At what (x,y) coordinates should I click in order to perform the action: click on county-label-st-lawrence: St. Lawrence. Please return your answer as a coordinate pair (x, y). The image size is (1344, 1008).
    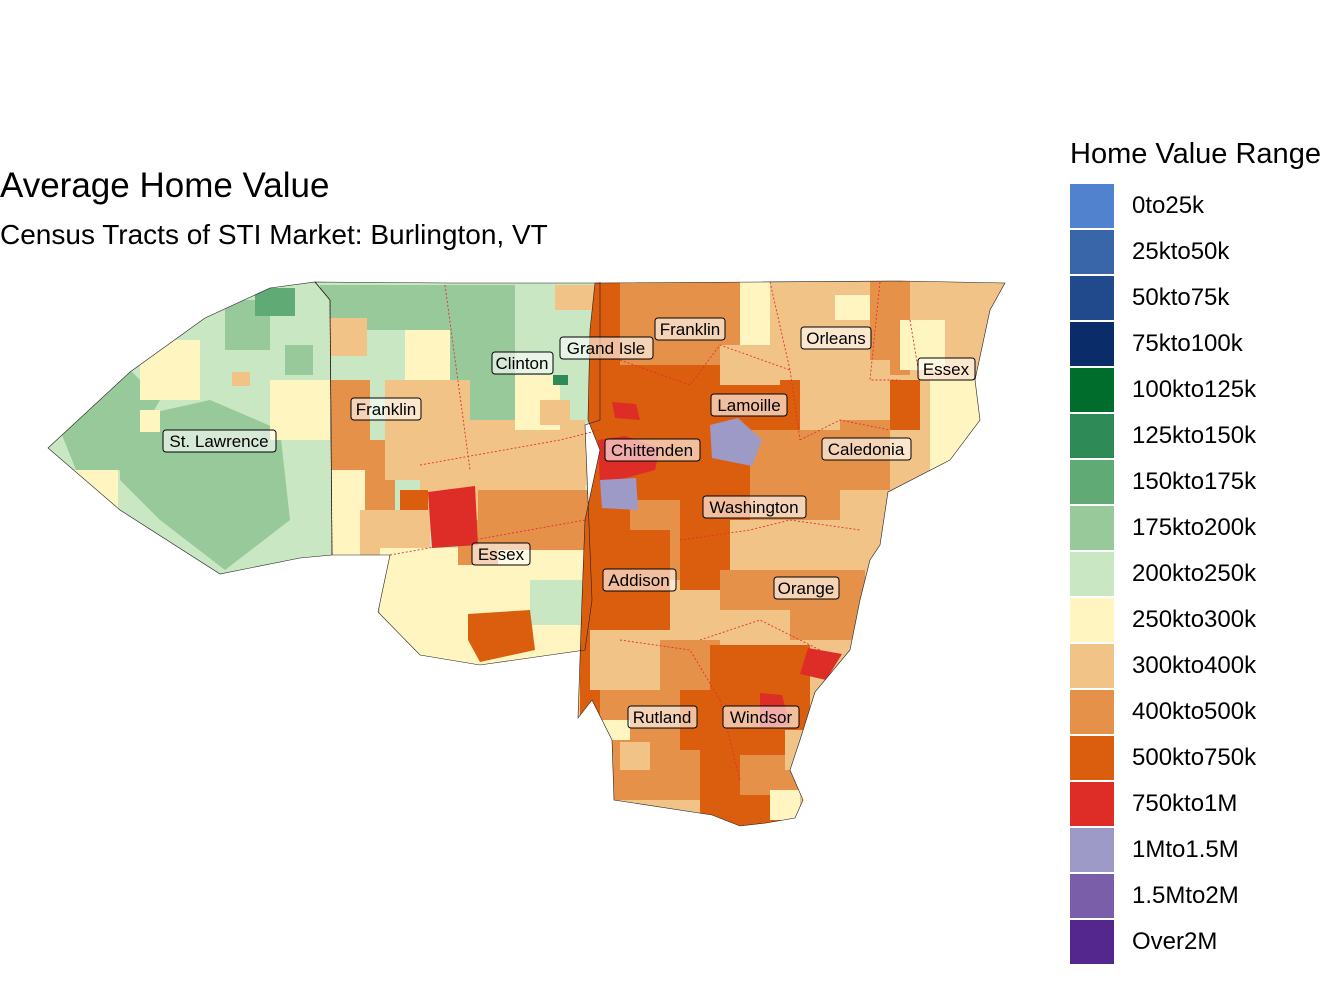
    Looking at the image, I should click on (219, 441).